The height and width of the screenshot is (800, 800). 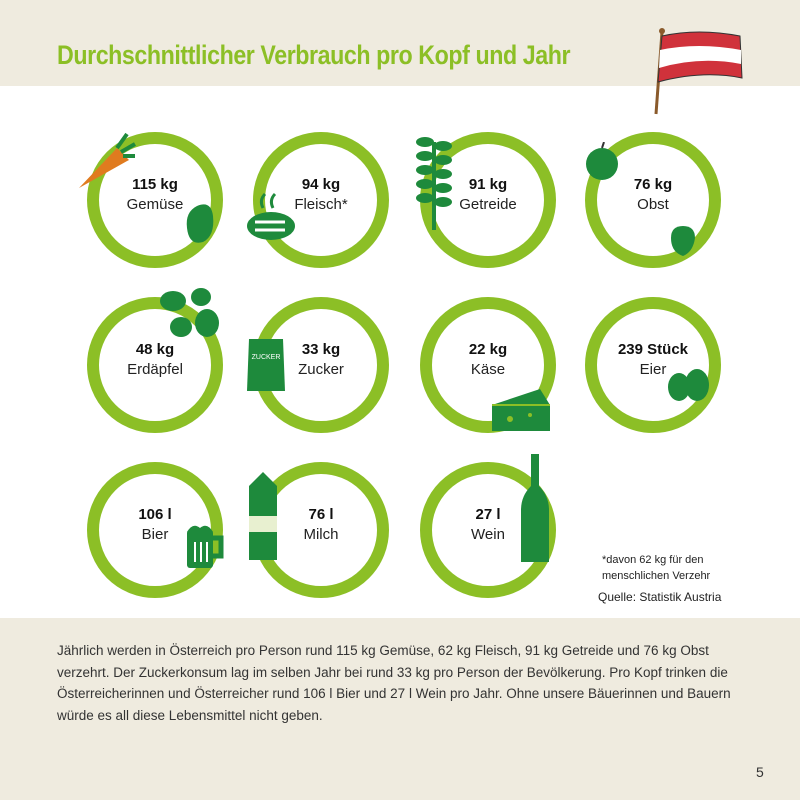 What do you see at coordinates (488, 514) in the screenshot?
I see `item-value: 27 l` at bounding box center [488, 514].